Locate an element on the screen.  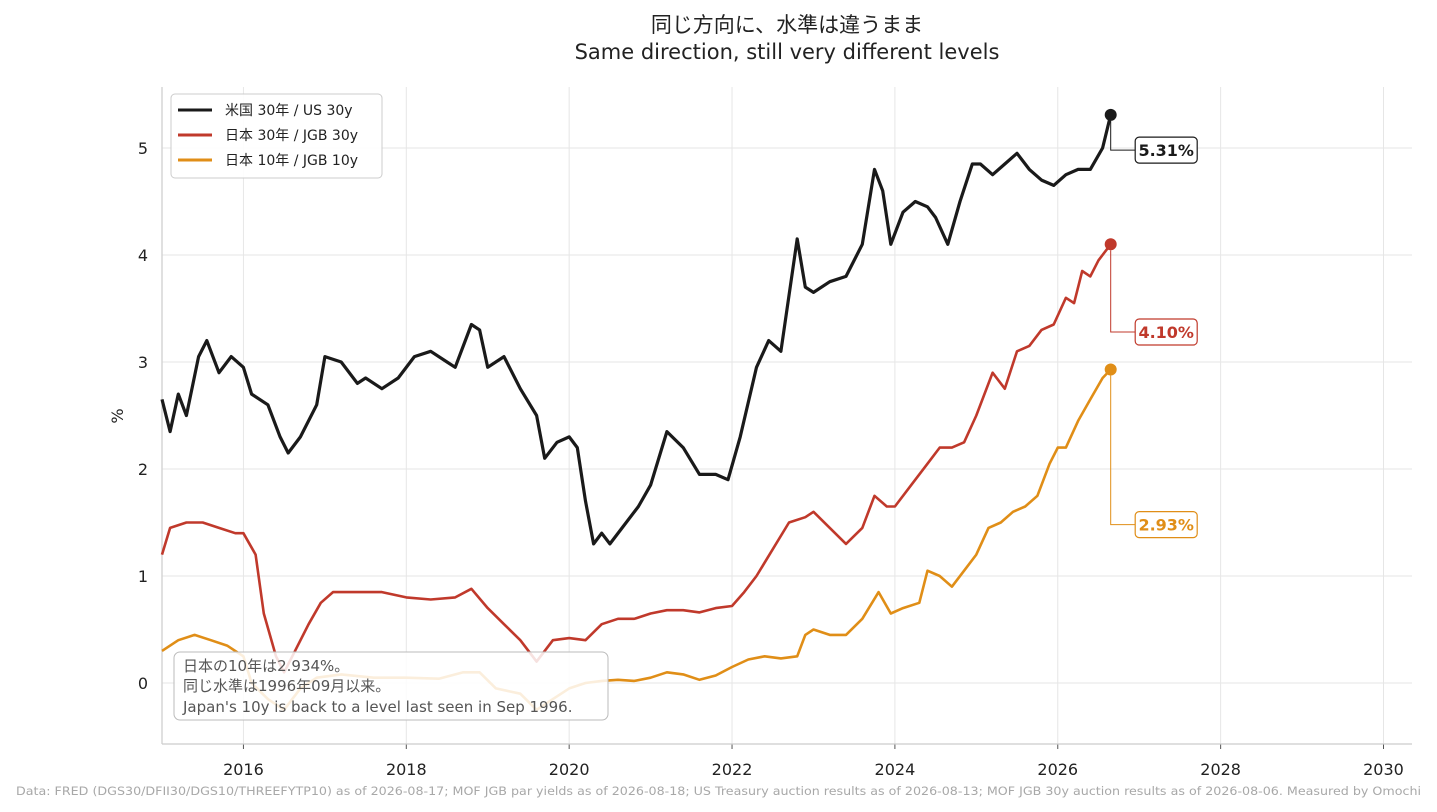
legend-label-jgb10: 日本 10年 / JGB 10y is located at coordinates (291, 161).